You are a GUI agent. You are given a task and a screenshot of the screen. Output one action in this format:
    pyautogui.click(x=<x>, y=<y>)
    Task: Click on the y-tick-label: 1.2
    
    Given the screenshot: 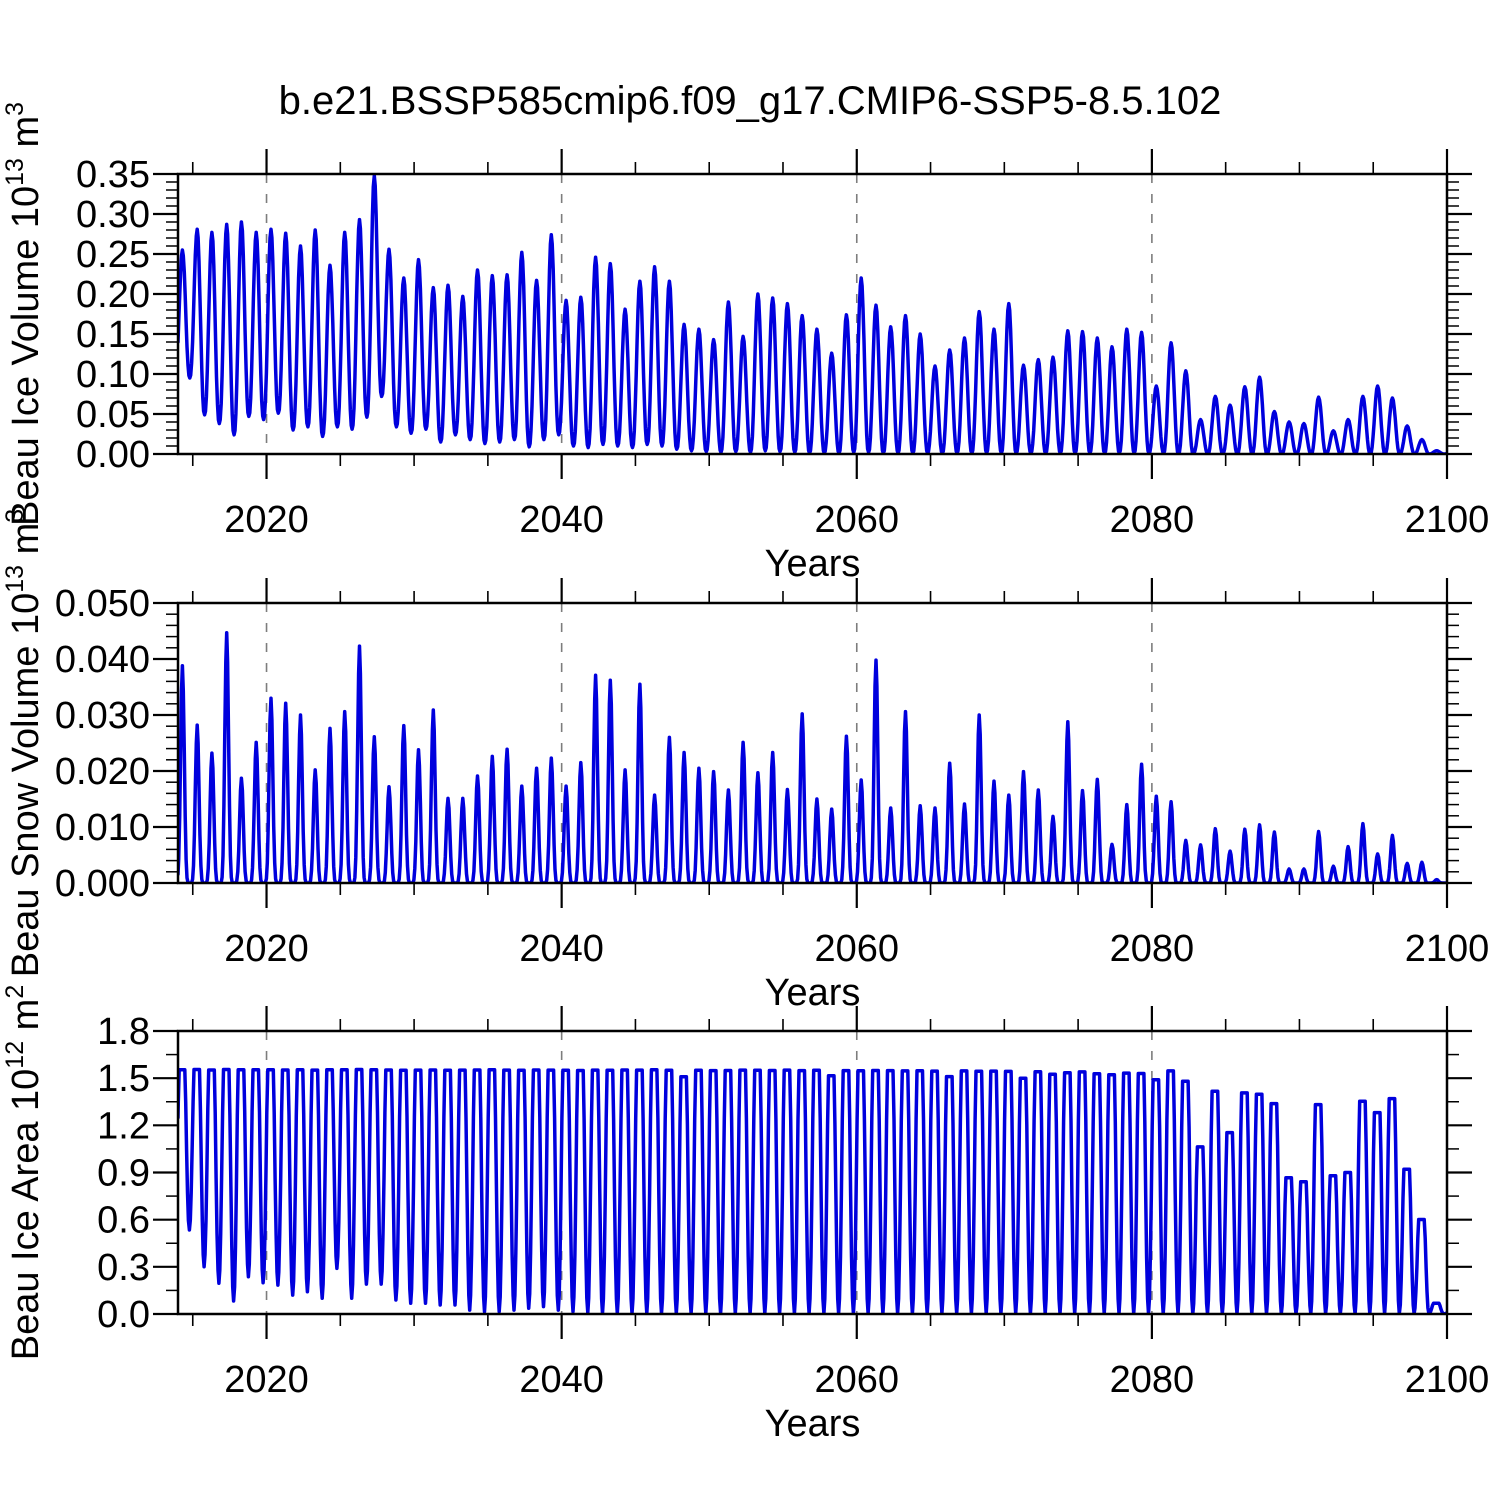 What is the action you would take?
    pyautogui.click(x=123, y=1126)
    